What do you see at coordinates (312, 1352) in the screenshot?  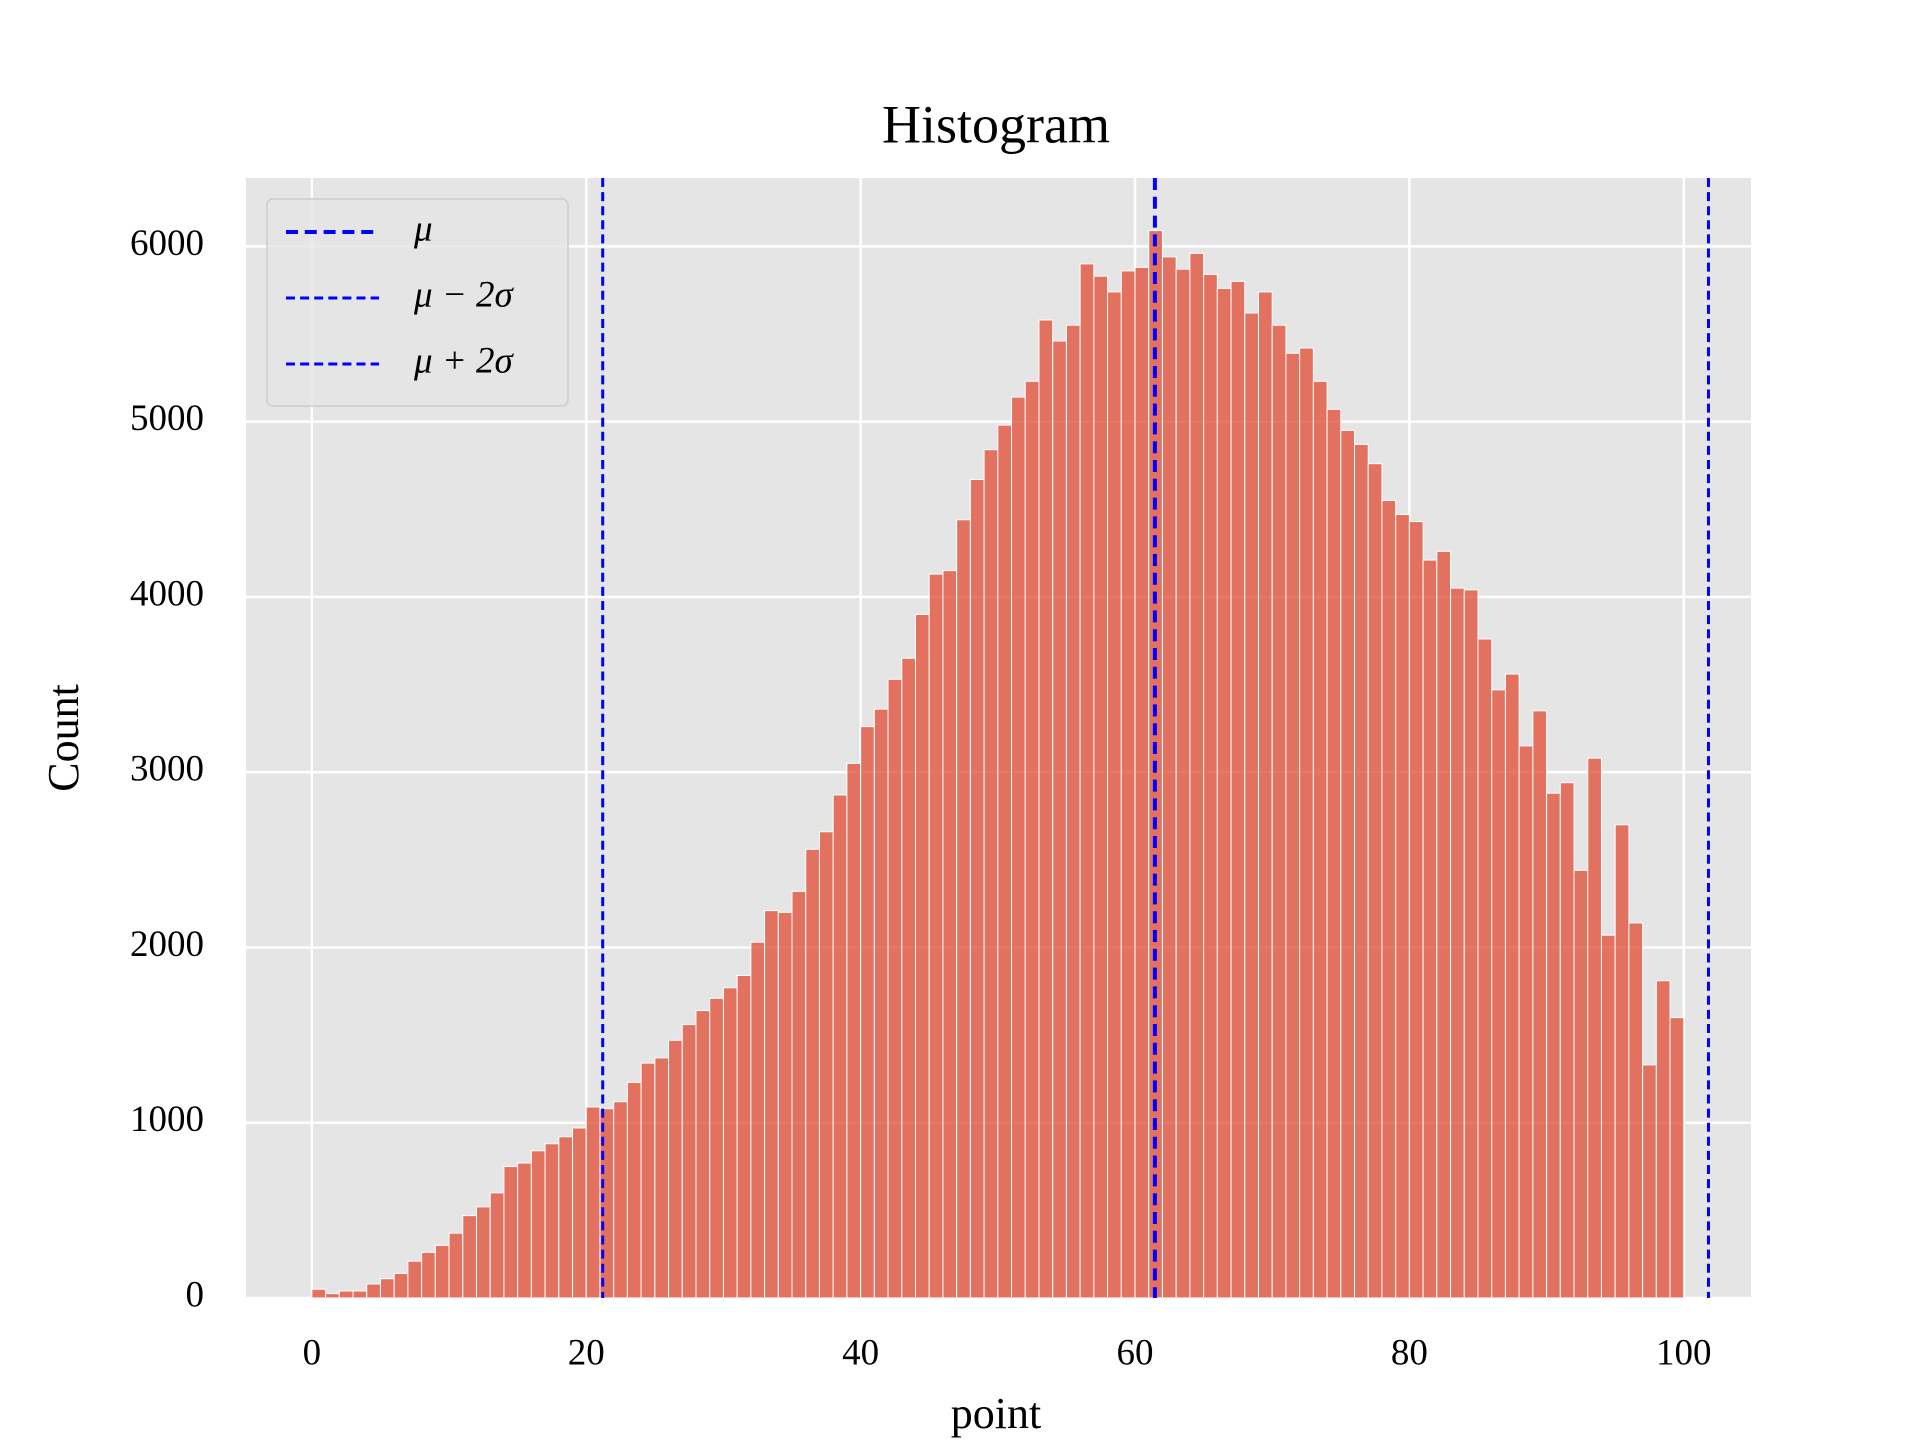 I see `x-tick-label: 0` at bounding box center [312, 1352].